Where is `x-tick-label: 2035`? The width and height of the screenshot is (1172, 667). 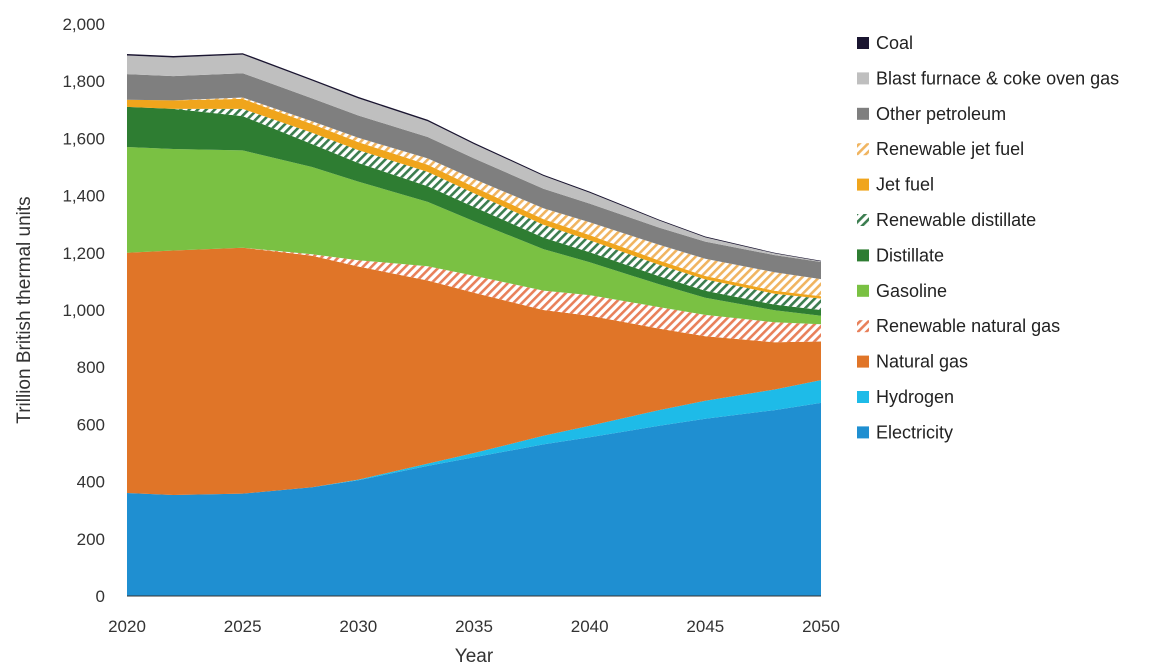
x-tick-label: 2035 is located at coordinates (474, 626).